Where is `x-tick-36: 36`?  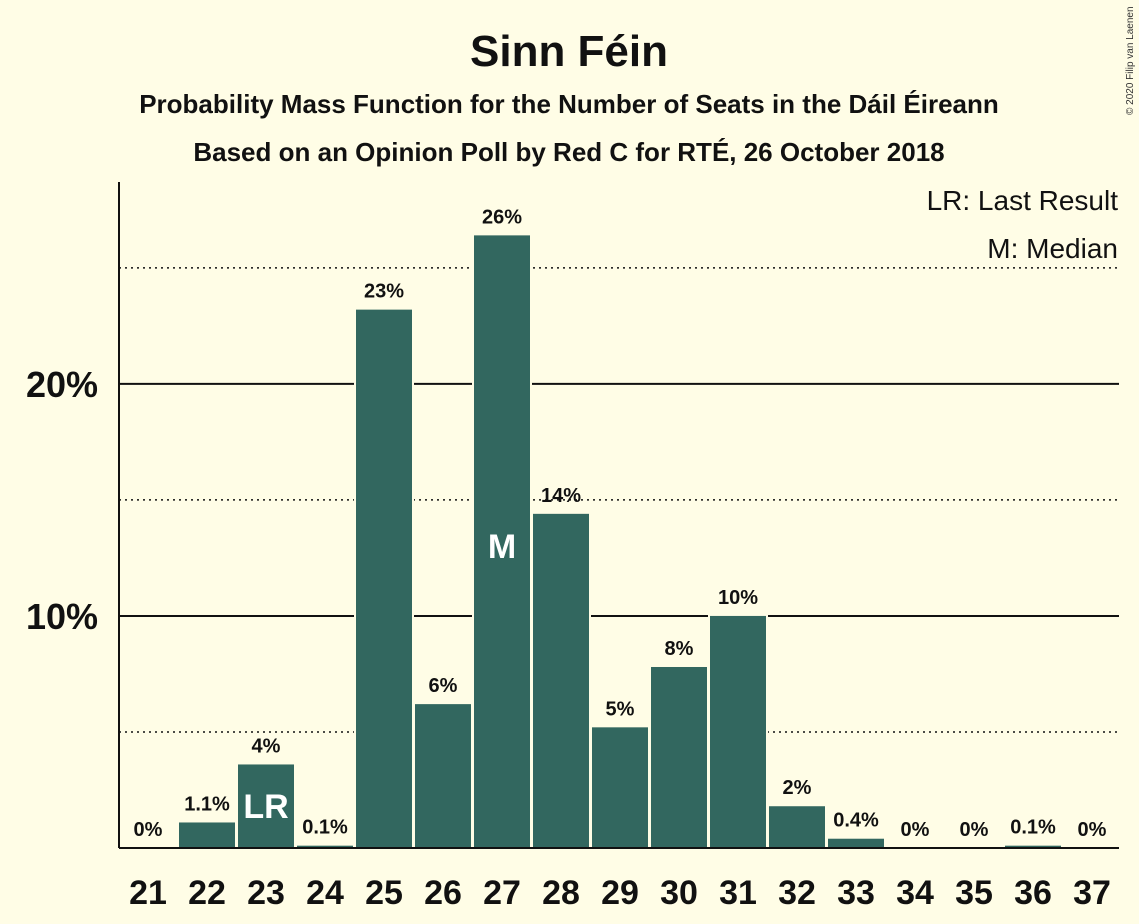 x-tick-36: 36 is located at coordinates (1033, 893).